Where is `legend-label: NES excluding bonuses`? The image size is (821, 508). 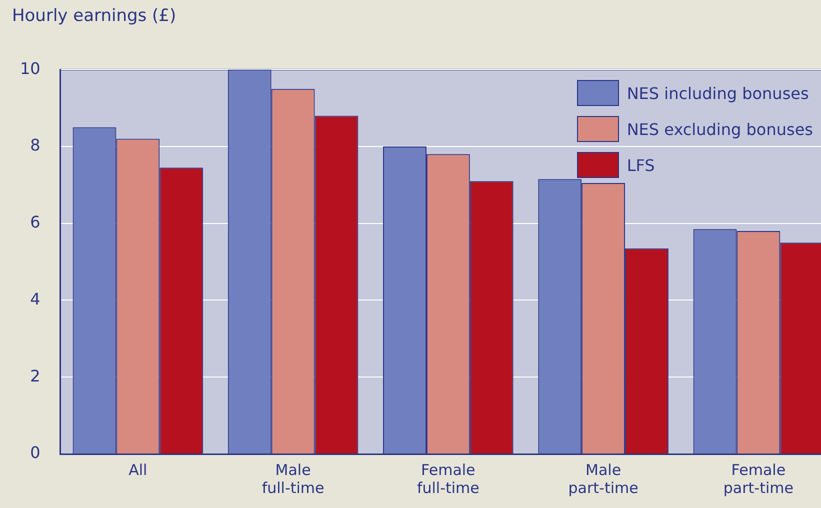 legend-label: NES excluding bonuses is located at coordinates (719, 129).